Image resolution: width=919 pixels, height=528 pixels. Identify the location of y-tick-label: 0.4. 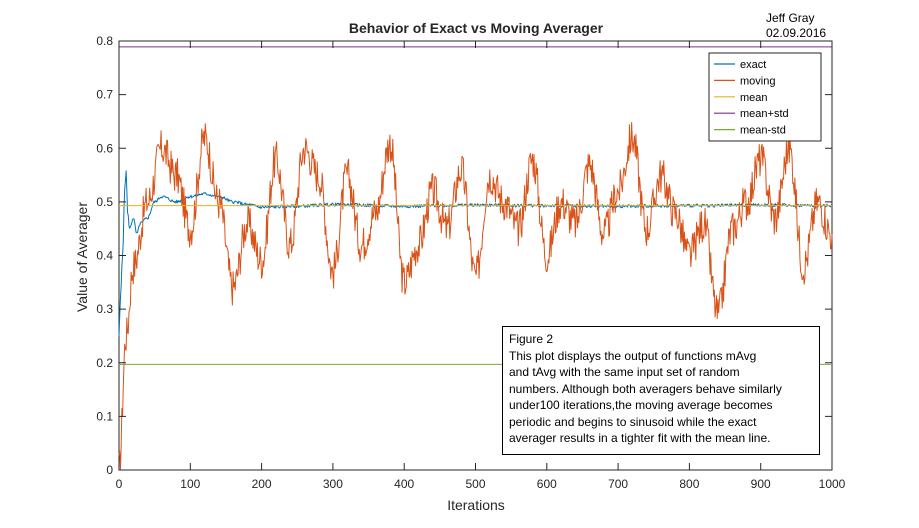
(104, 256).